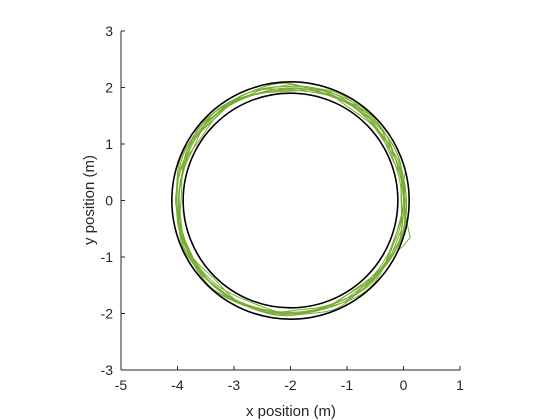  Describe the element at coordinates (290, 385) in the screenshot. I see `x-tick-label: -2` at that location.